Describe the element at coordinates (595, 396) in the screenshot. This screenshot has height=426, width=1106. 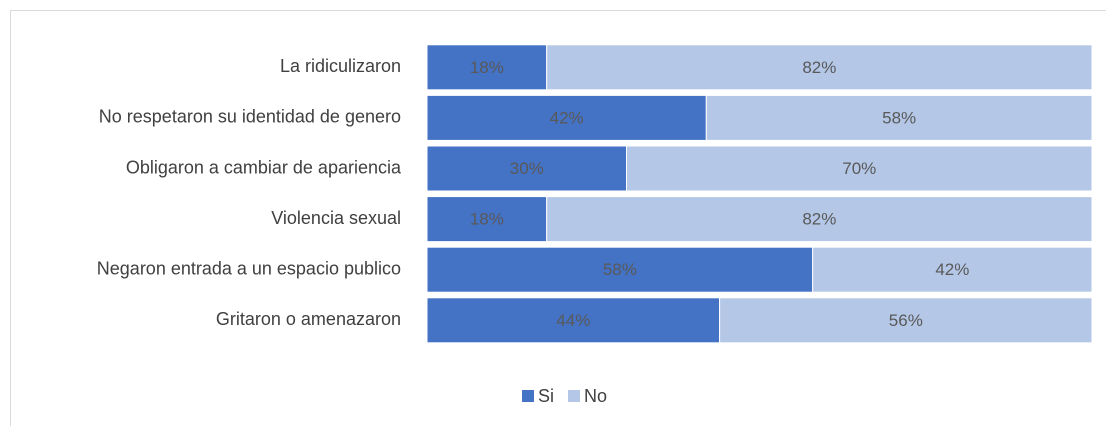
I see `legend-label: No` at that location.